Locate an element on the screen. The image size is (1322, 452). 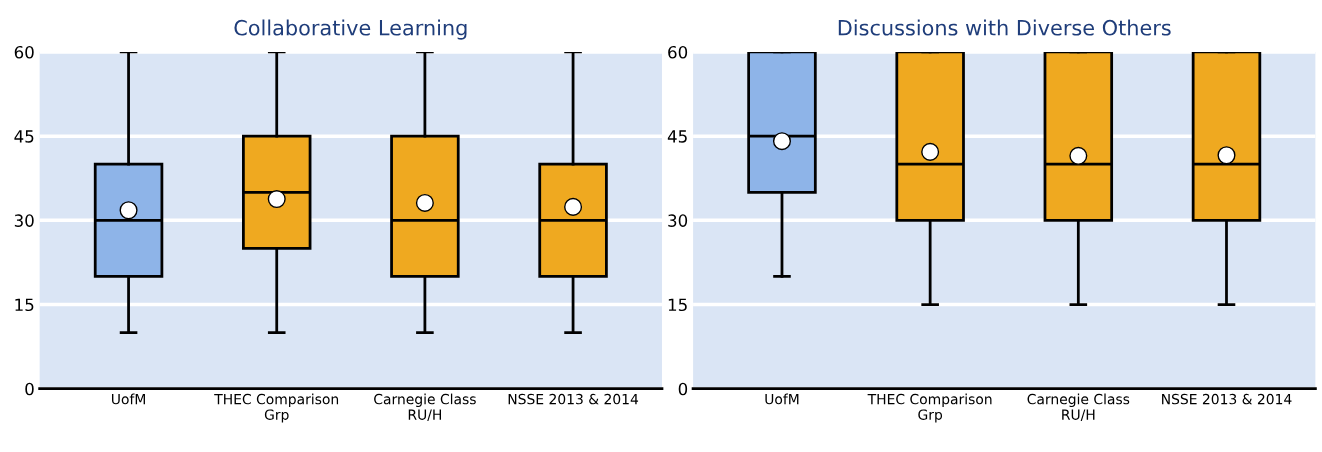
chart-title: Collaborative Learning is located at coordinates (350, 29).